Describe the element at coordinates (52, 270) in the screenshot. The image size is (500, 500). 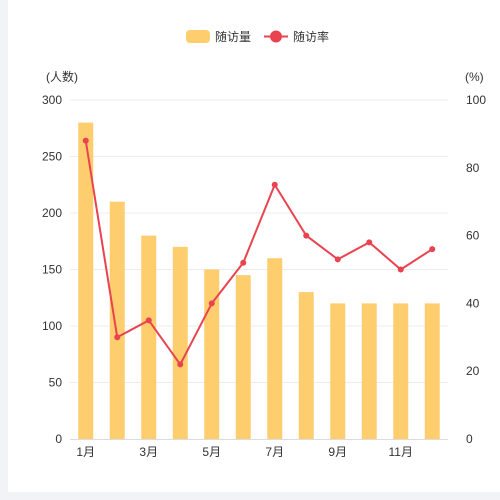
I see `y-left-tick-label: 150` at that location.